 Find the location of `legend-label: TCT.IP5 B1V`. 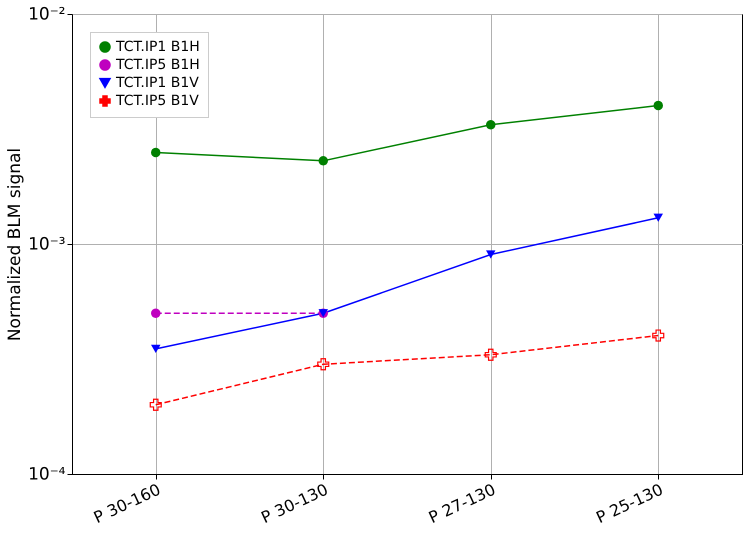

legend-label: TCT.IP5 B1V is located at coordinates (157, 101).